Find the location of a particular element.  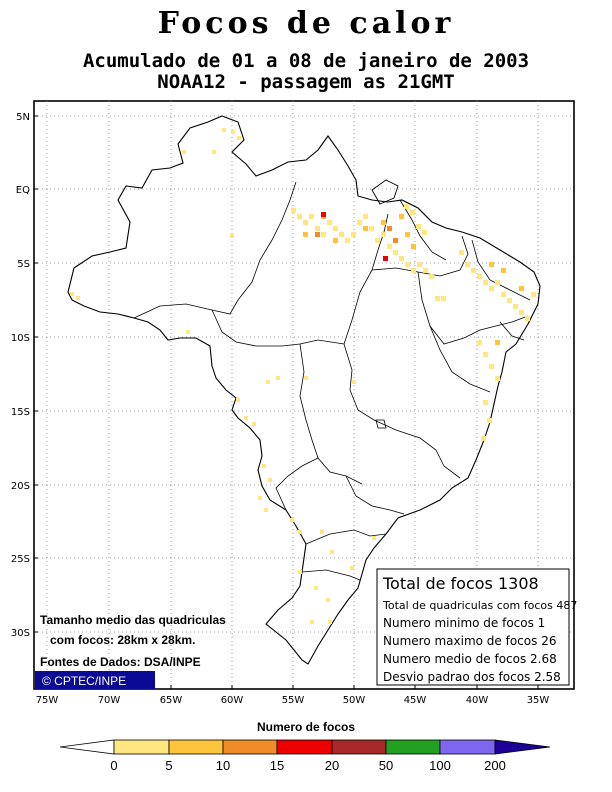

legend-colorbar is located at coordinates (305, 747).